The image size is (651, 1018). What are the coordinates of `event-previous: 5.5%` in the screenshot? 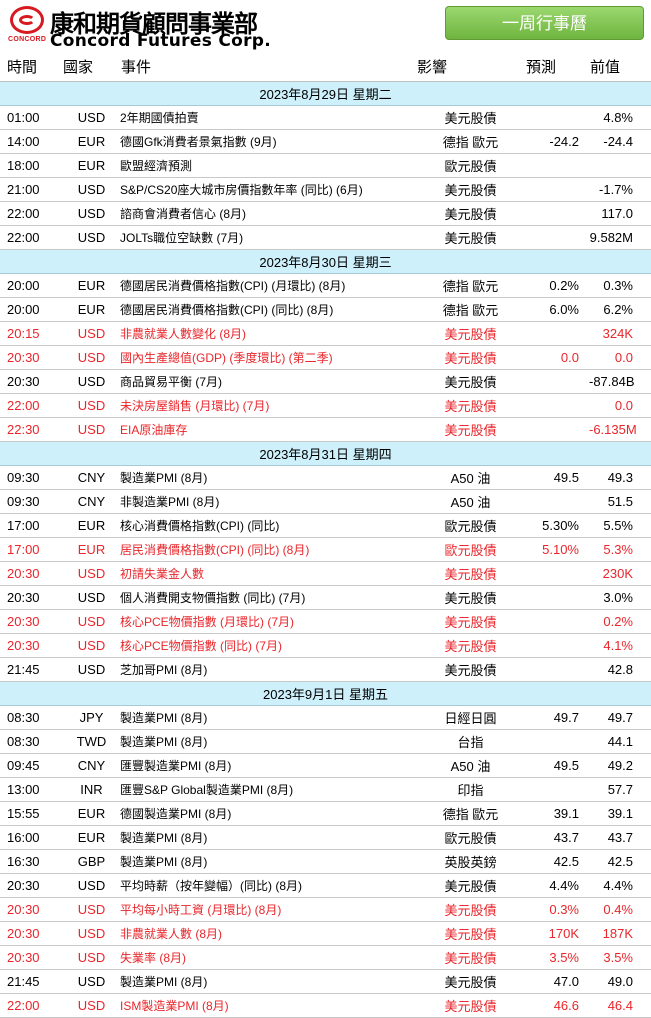 It's located at (620, 525).